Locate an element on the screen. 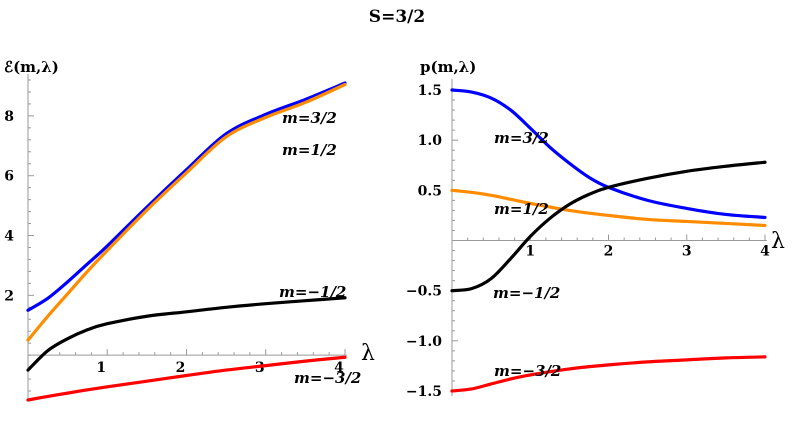 This screenshot has width=795, height=436. y-tick-label: 1.0 is located at coordinates (430, 141).